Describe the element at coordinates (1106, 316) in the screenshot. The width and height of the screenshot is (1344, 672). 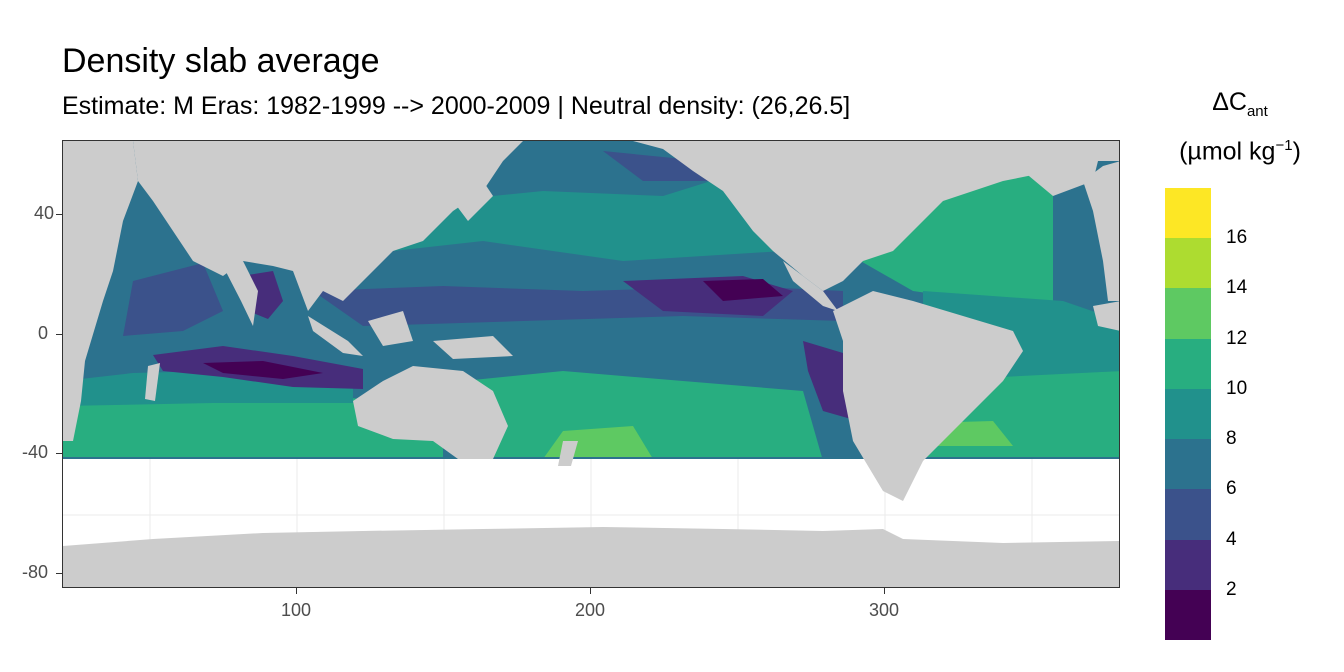
I see `land-west-africa` at that location.